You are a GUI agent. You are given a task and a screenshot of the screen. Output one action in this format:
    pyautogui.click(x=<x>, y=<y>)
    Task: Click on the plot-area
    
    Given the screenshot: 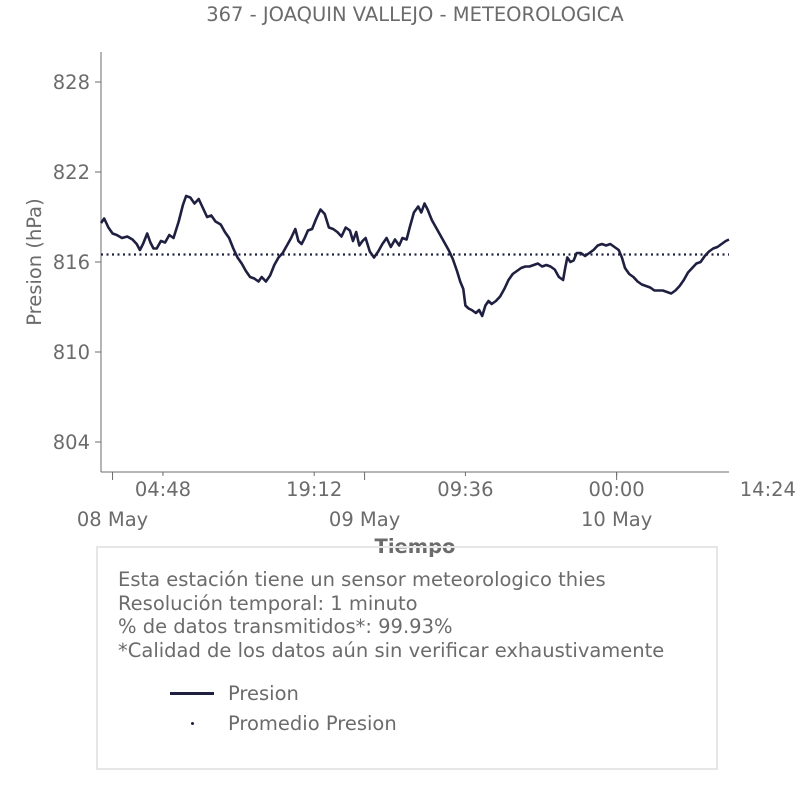 What is the action you would take?
    pyautogui.click(x=414, y=256)
    